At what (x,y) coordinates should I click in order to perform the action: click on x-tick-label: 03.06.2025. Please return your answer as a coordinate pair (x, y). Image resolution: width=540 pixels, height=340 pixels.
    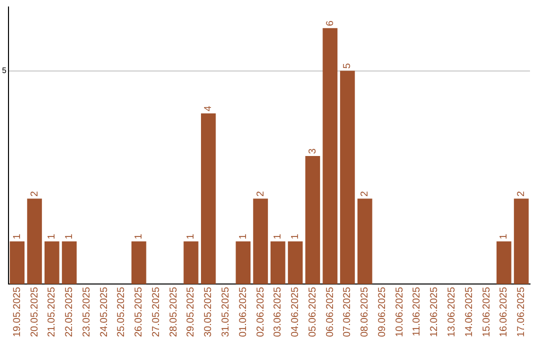
    Looking at the image, I should click on (278, 312).